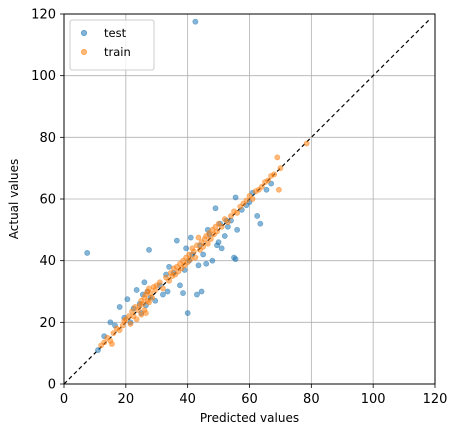  I want to click on x-tick-label: 80, so click(311, 399).